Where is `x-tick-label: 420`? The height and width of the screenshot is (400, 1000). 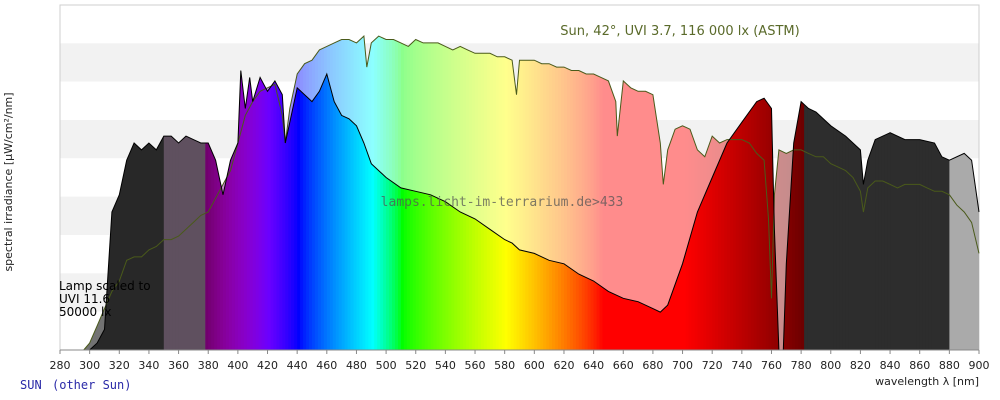
x-tick-label: 420 is located at coordinates (267, 365).